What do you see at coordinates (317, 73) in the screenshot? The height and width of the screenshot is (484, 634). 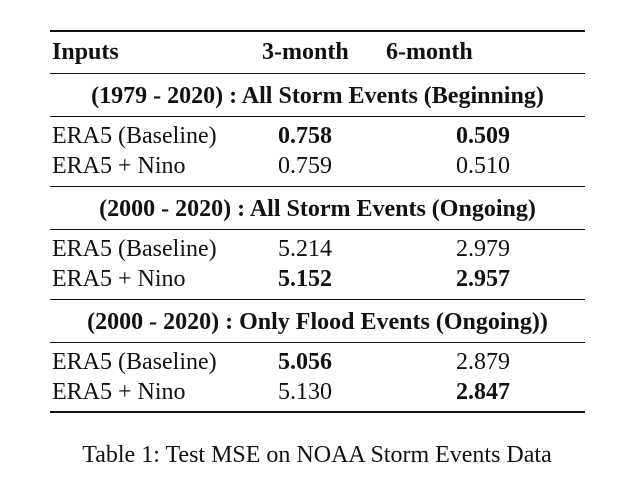 I see `header-bottom-rule` at bounding box center [317, 73].